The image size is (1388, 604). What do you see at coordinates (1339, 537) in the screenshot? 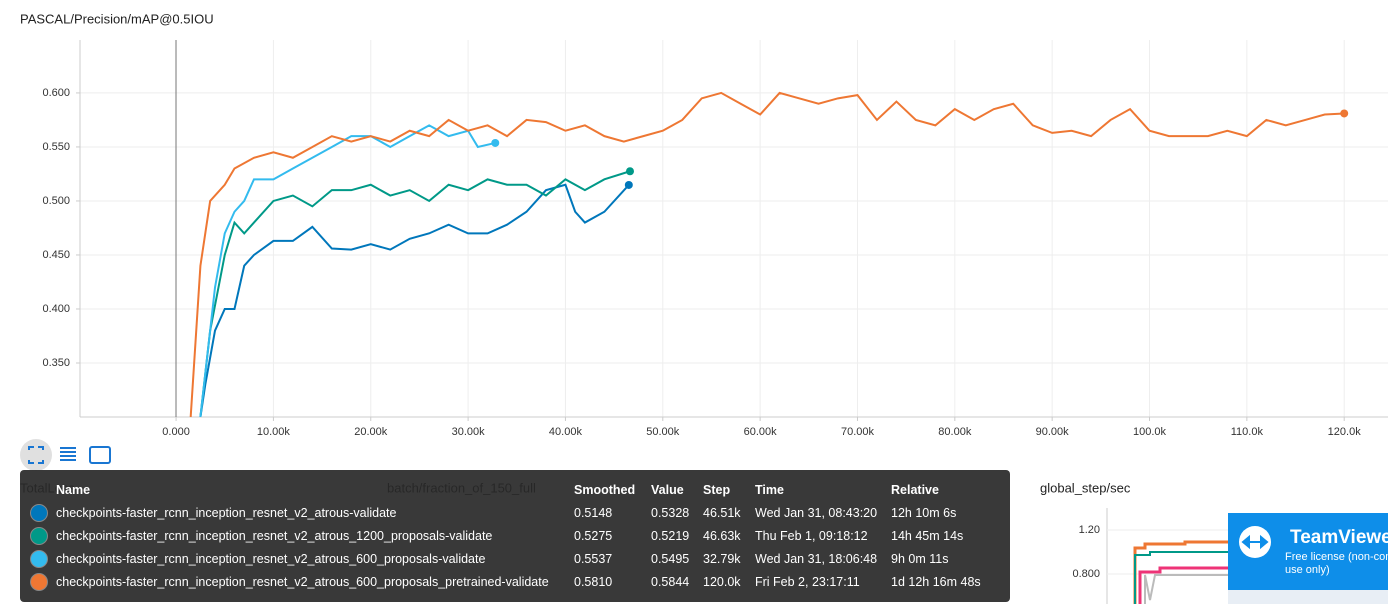
I see `tv-title: TeamViewer` at bounding box center [1339, 537].